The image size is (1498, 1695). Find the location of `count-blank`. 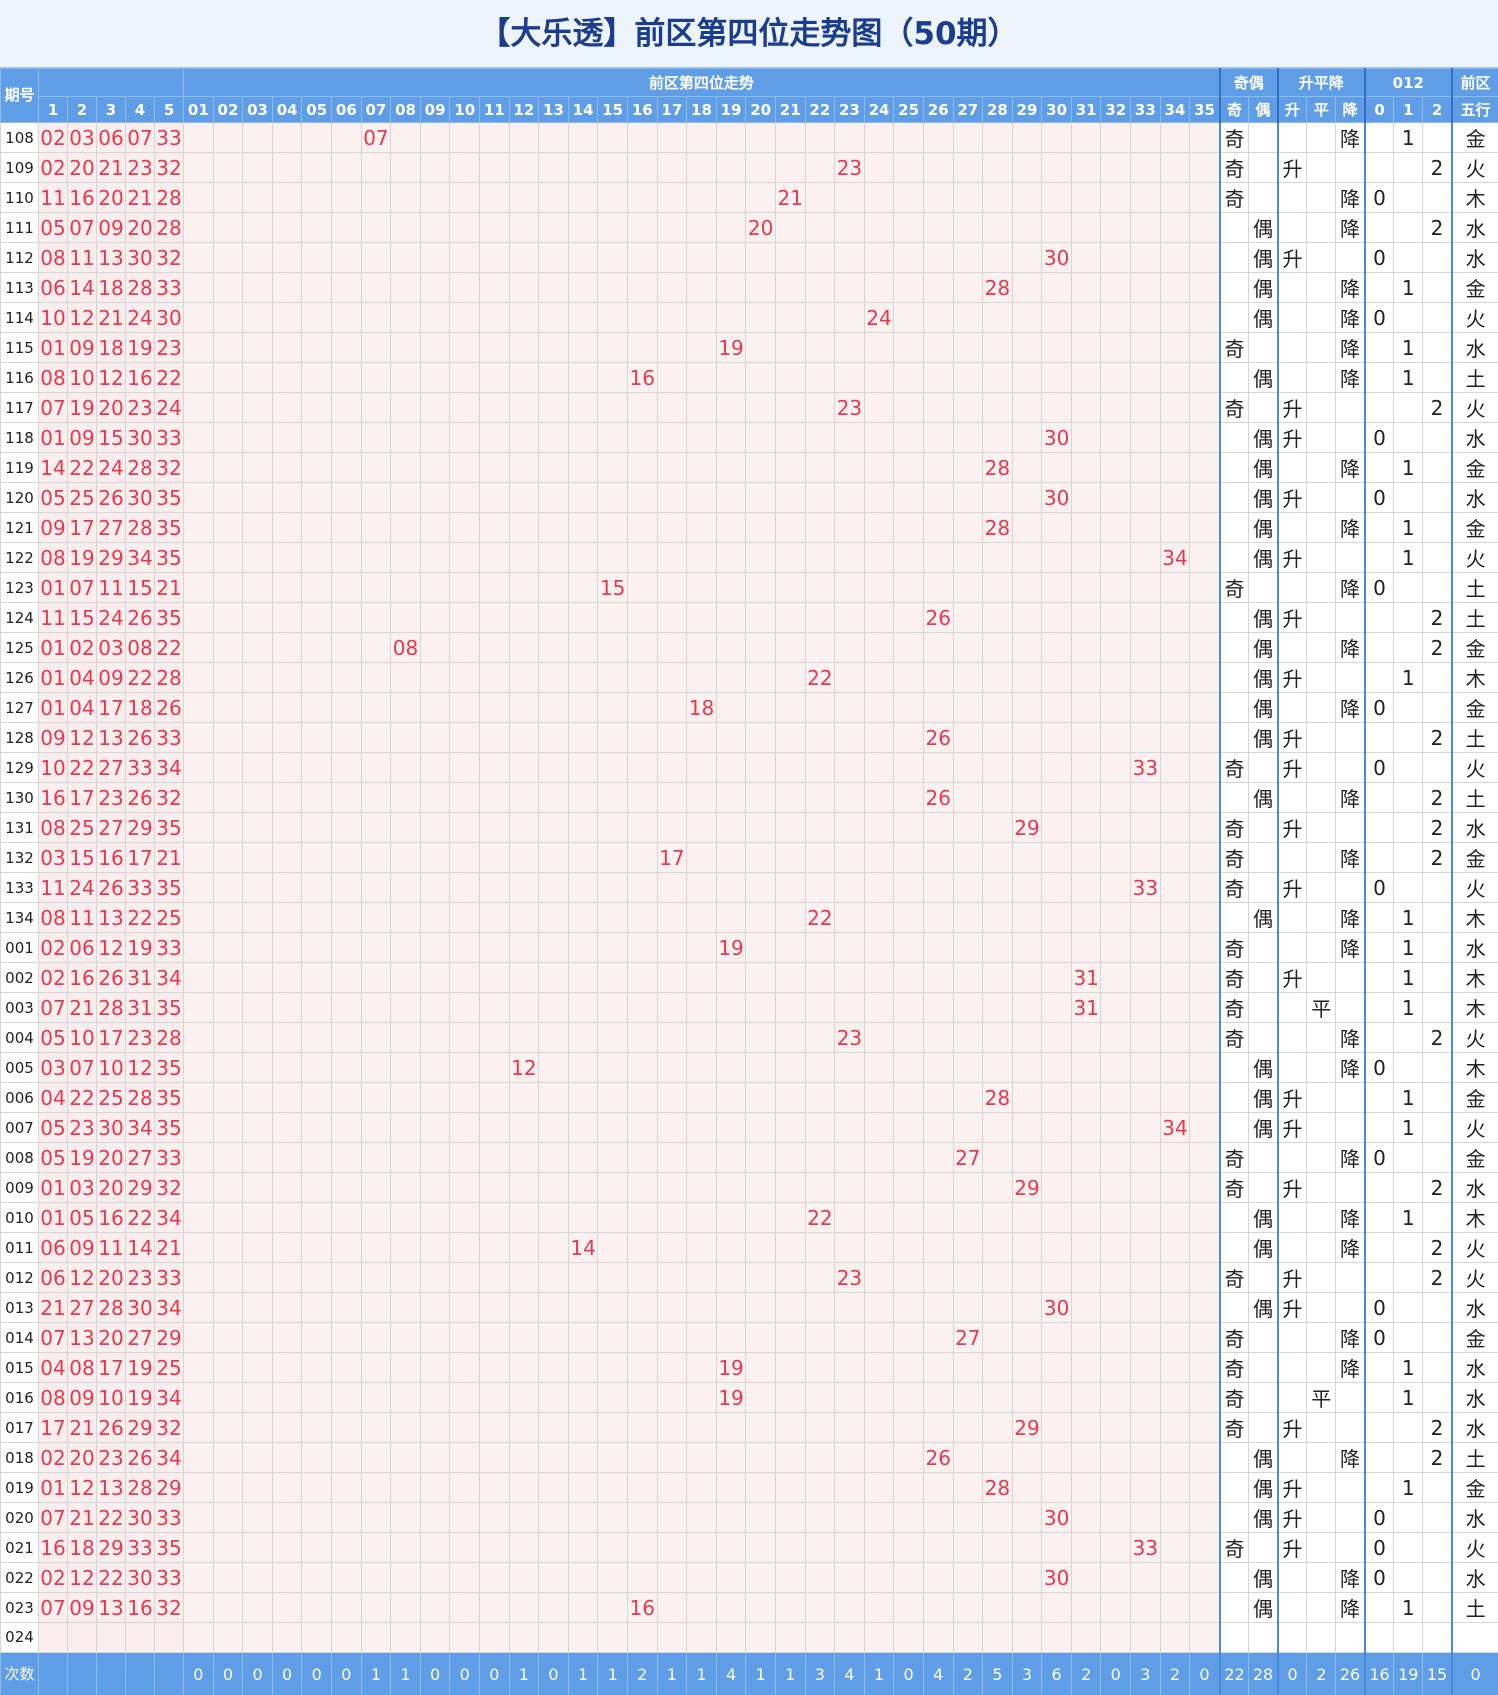

count-blank is located at coordinates (82, 1673).